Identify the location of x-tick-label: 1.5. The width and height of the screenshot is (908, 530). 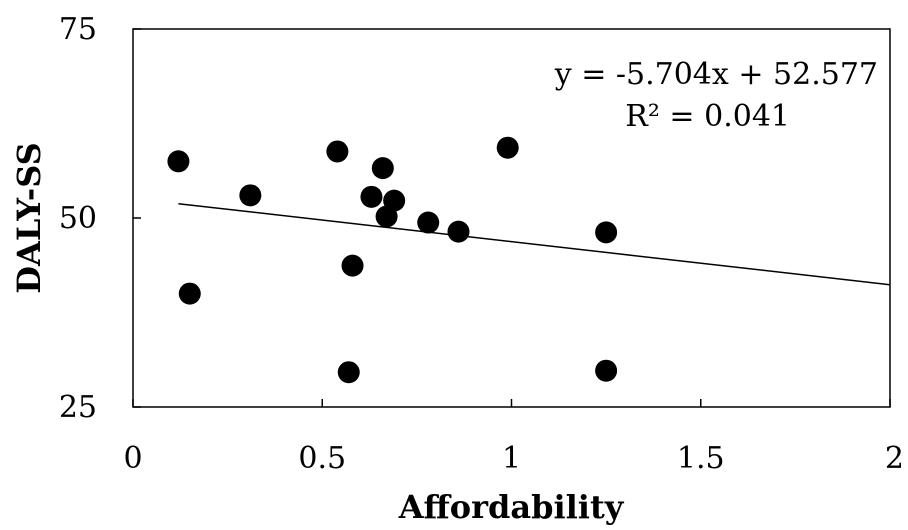
(701, 458).